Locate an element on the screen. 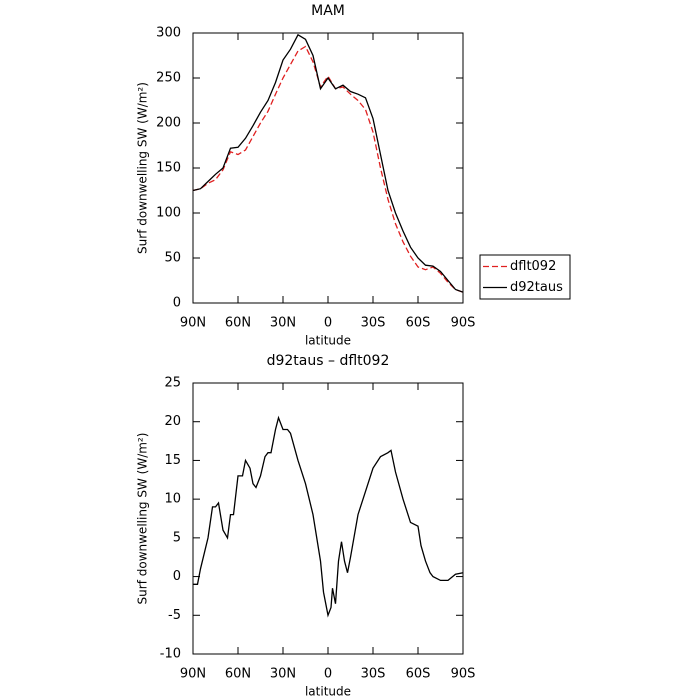  y-tick-label: -5 is located at coordinates (174, 615).